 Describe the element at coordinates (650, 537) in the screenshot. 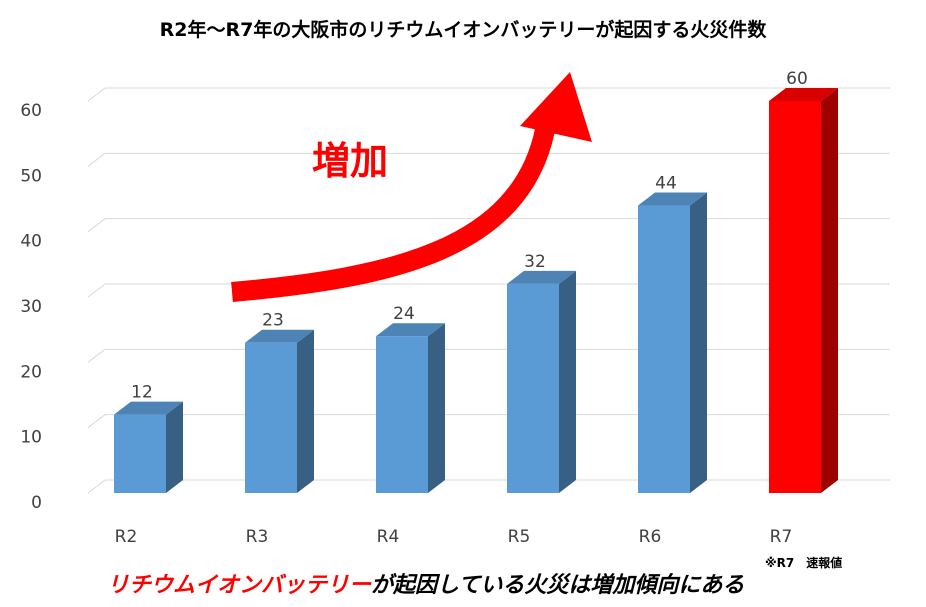

I see `x-tick-label: R6` at that location.